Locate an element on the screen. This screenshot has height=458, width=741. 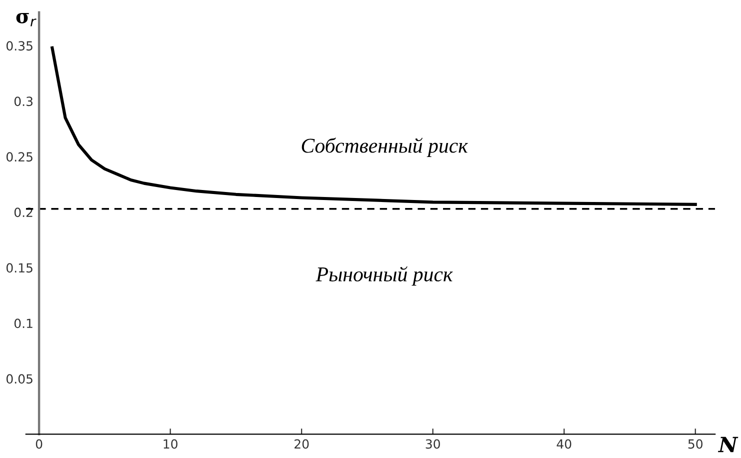
x-tick-label: 50 is located at coordinates (695, 444).